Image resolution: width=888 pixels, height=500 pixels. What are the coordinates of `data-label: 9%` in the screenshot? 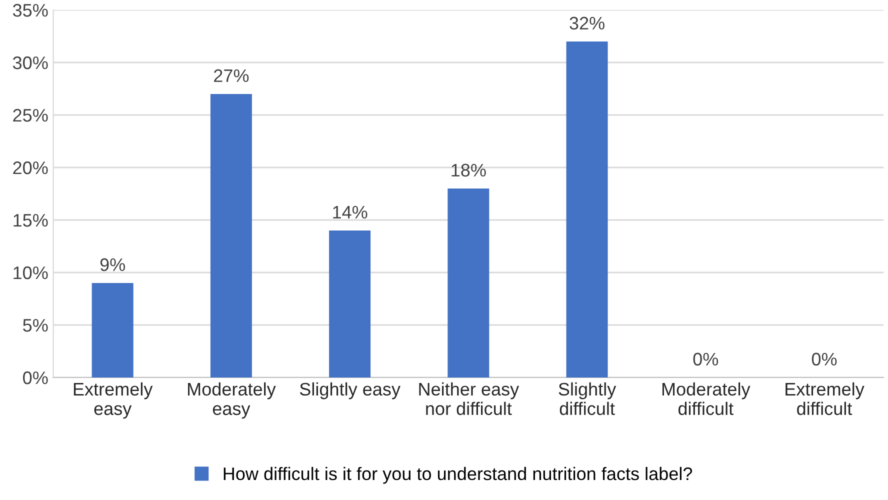 It's located at (112, 265).